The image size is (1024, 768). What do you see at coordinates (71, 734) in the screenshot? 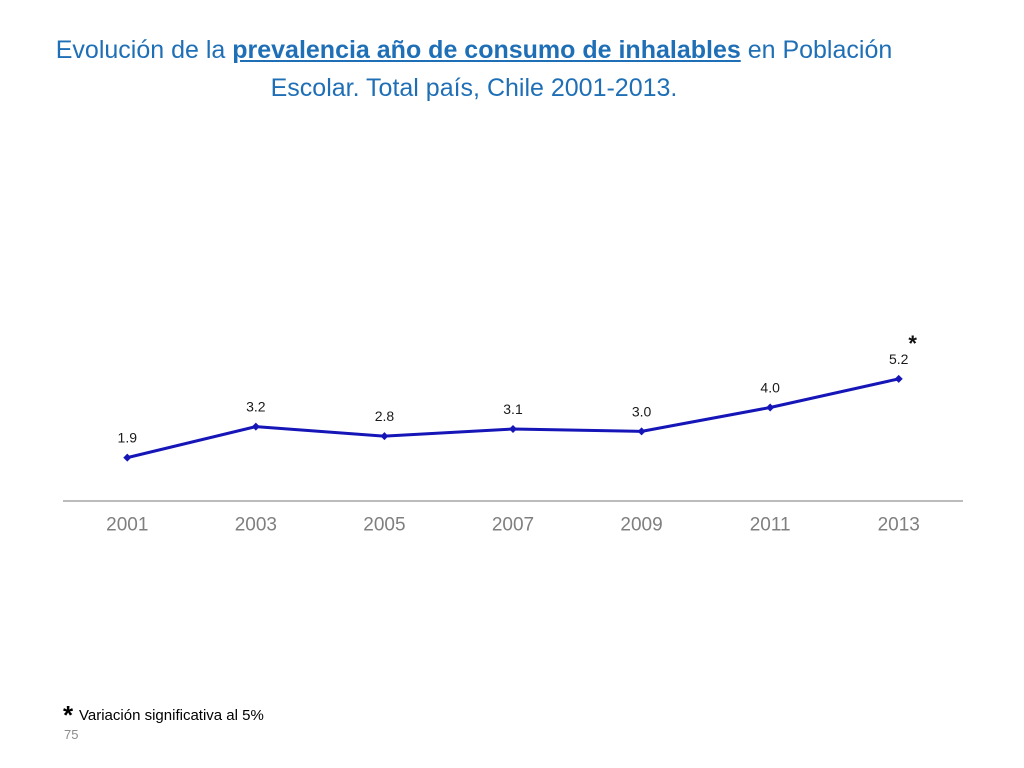
I see `page-number: 75` at bounding box center [71, 734].